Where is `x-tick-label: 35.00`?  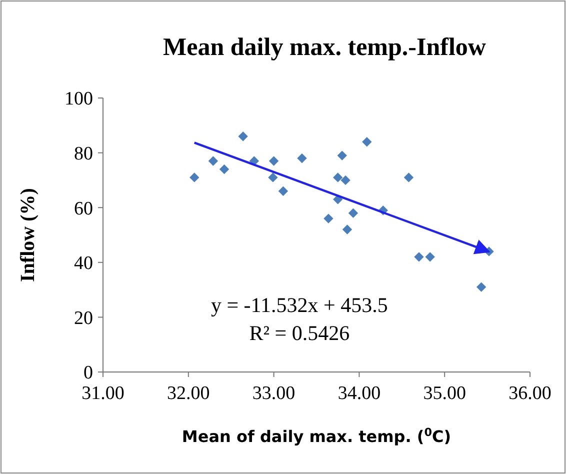
x-tick-label: 35.00 is located at coordinates (444, 393).